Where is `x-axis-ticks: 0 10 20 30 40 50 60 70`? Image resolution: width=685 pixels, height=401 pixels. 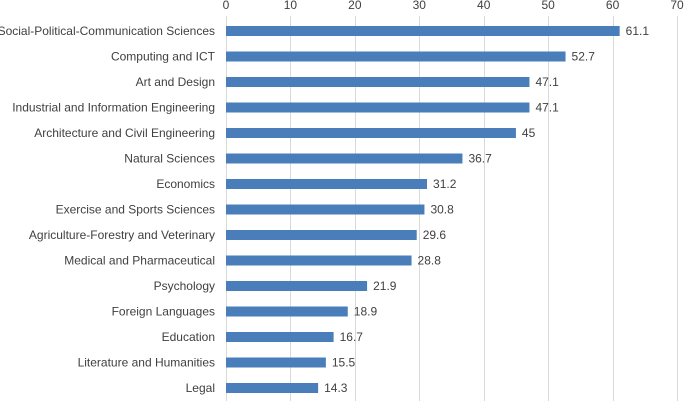
x-axis-ticks: 0 10 20 30 40 50 60 70 is located at coordinates (453, 6).